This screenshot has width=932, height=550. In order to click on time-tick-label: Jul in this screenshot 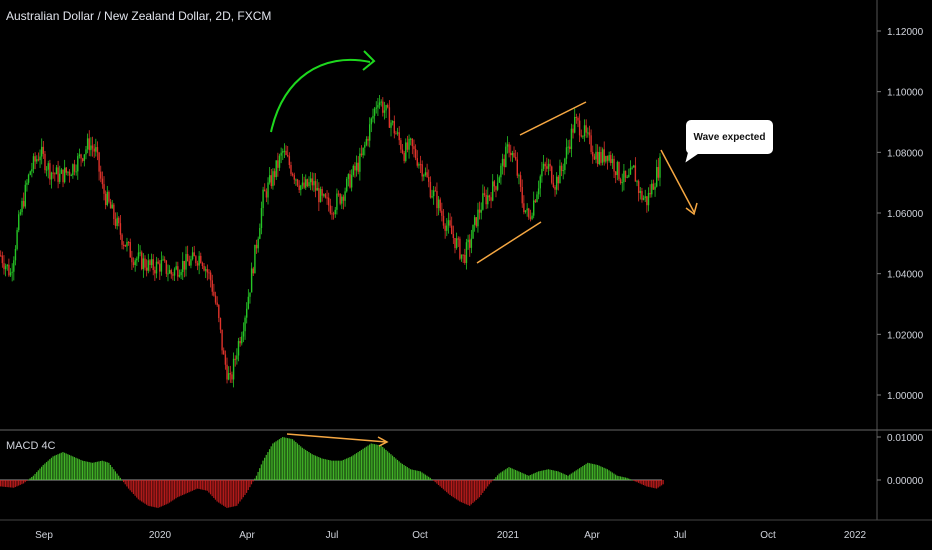, I will do `click(332, 535)`.